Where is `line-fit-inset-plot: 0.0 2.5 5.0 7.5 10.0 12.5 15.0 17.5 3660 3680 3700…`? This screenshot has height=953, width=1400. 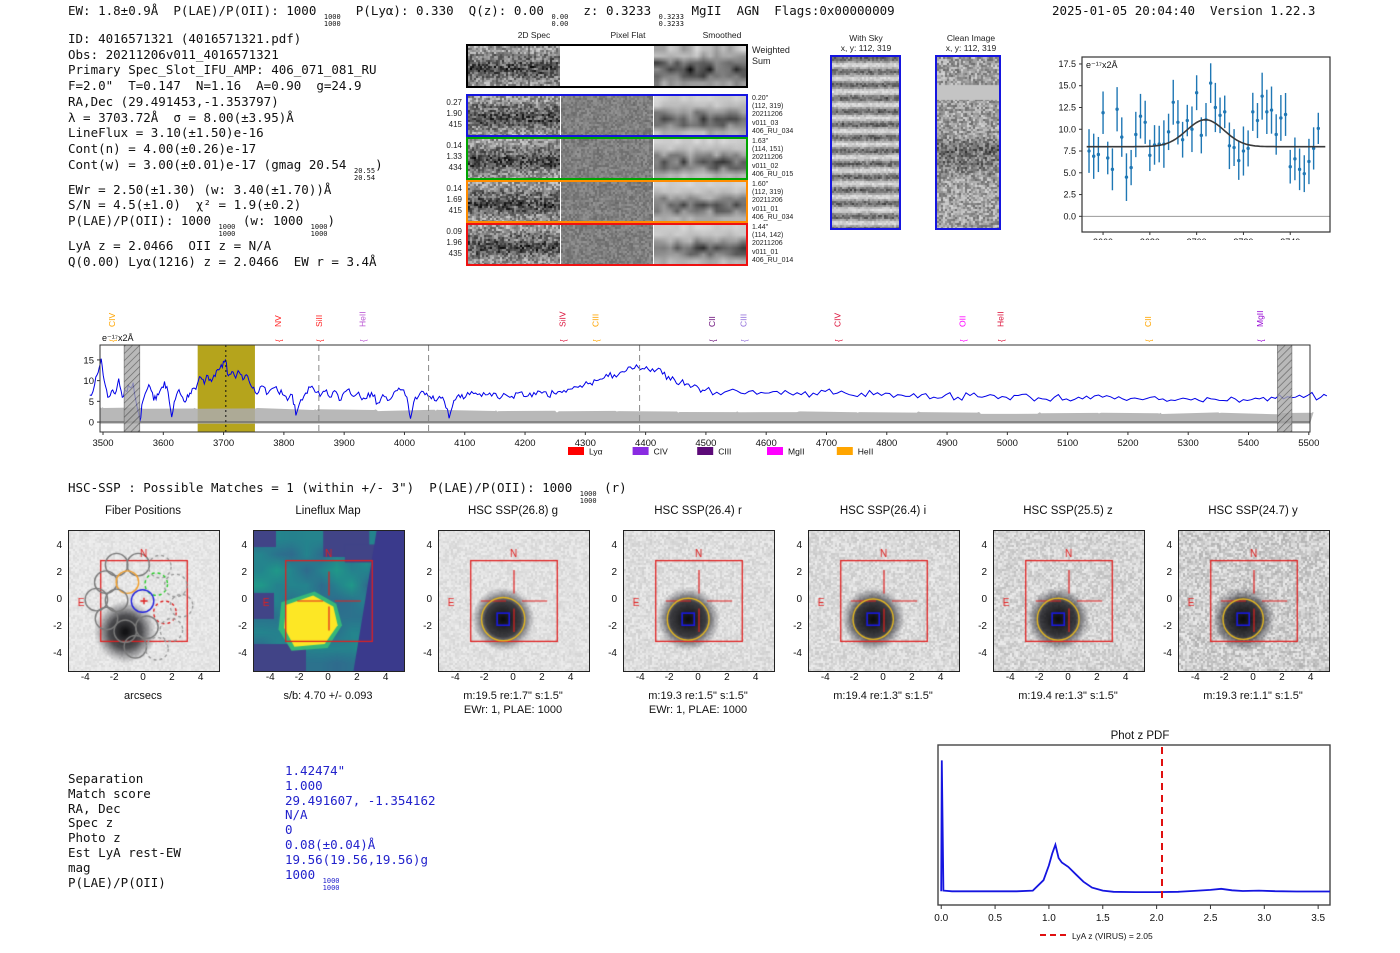
line-fit-inset-plot: 0.0 2.5 5.0 7.5 10.0 12.5 15.0 17.5 3660 3680 3700… is located at coordinates (1194, 148).